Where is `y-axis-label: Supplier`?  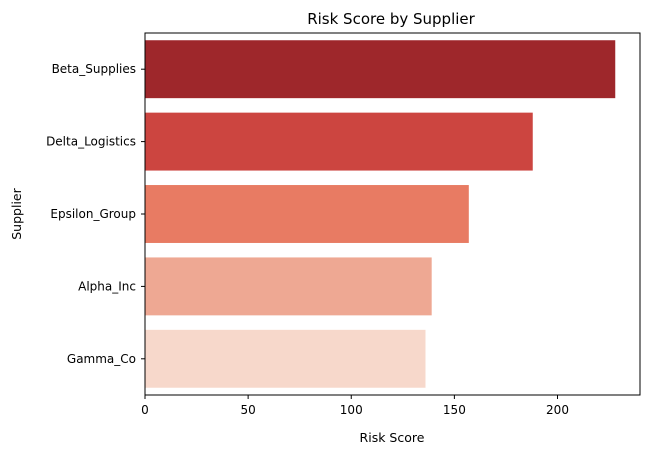
y-axis-label: Supplier is located at coordinates (16, 213).